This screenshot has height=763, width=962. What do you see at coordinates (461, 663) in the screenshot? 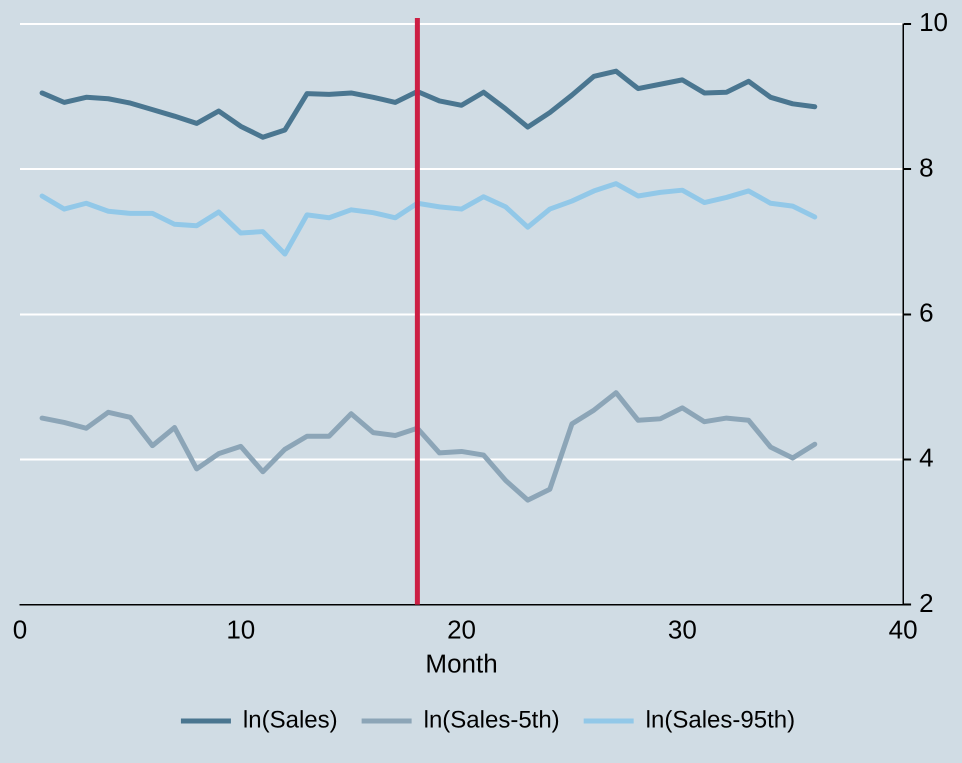
I see `x-axis-title: Month` at bounding box center [461, 663].